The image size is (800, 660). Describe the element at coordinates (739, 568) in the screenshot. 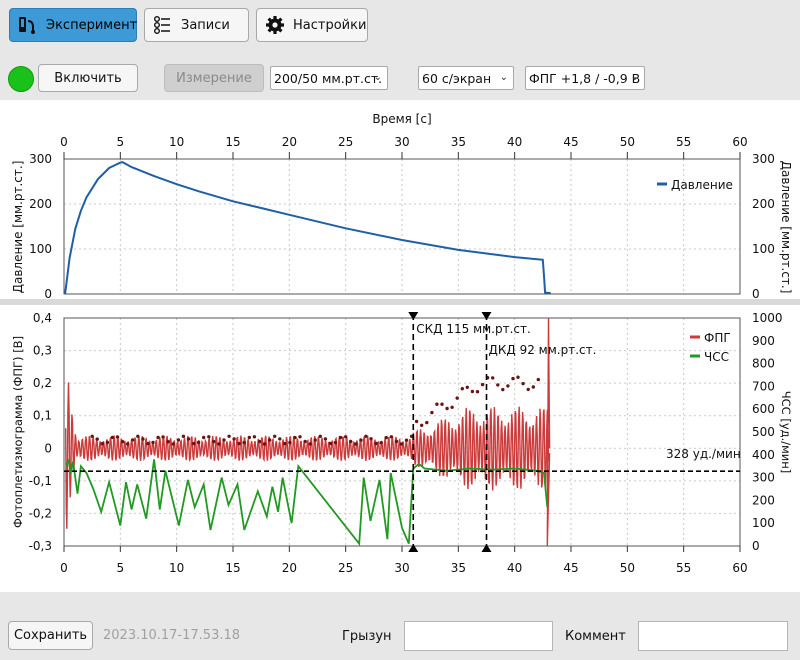

I see `x-tick-label: 60` at that location.